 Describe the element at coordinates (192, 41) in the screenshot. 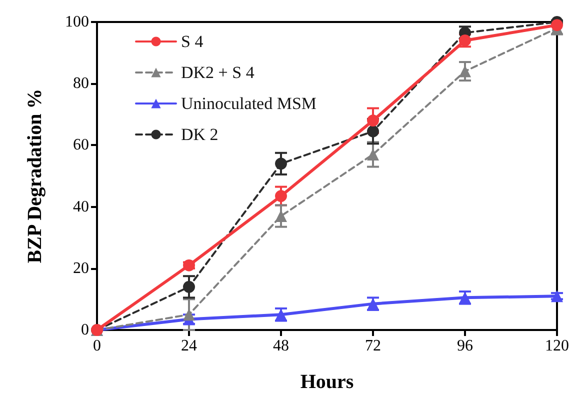

I see `legend-label: S 4` at that location.